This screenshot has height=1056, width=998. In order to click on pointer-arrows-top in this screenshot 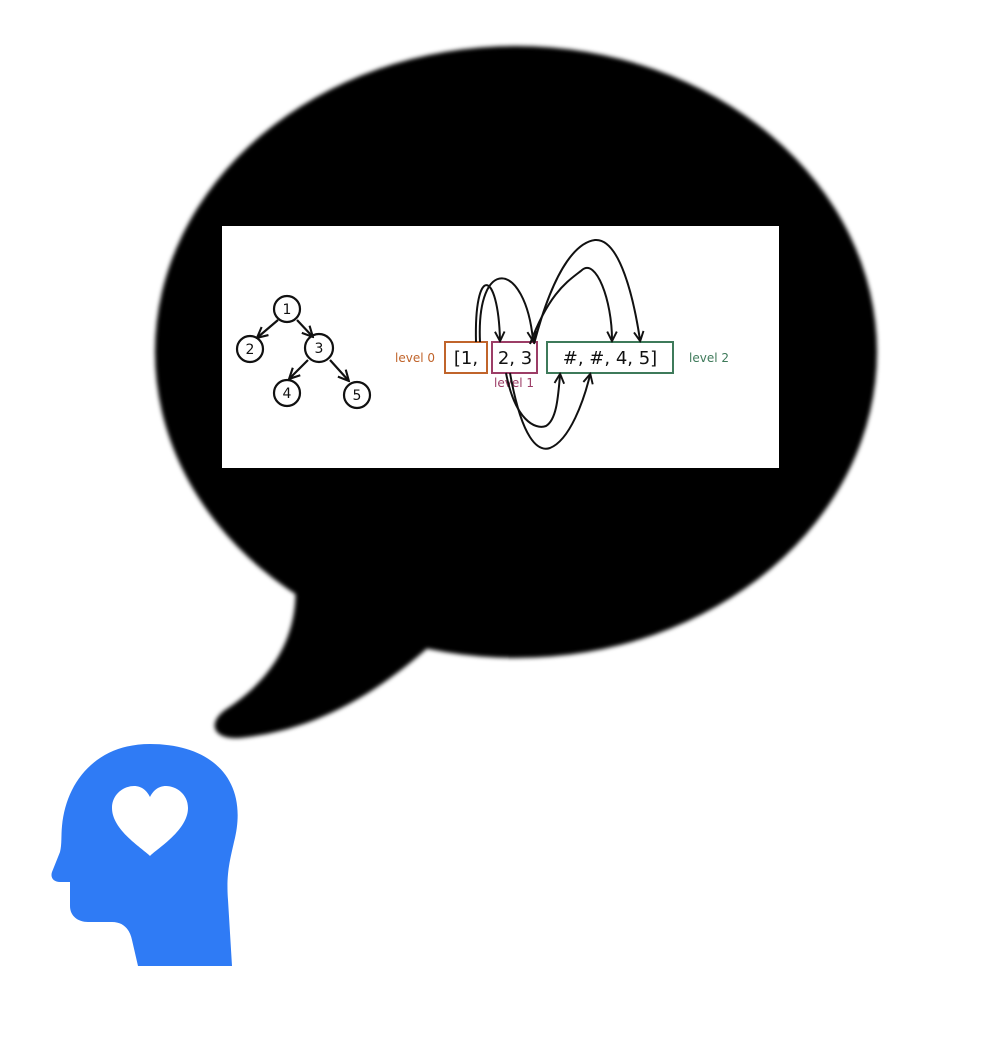, I will do `click(557, 291)`.